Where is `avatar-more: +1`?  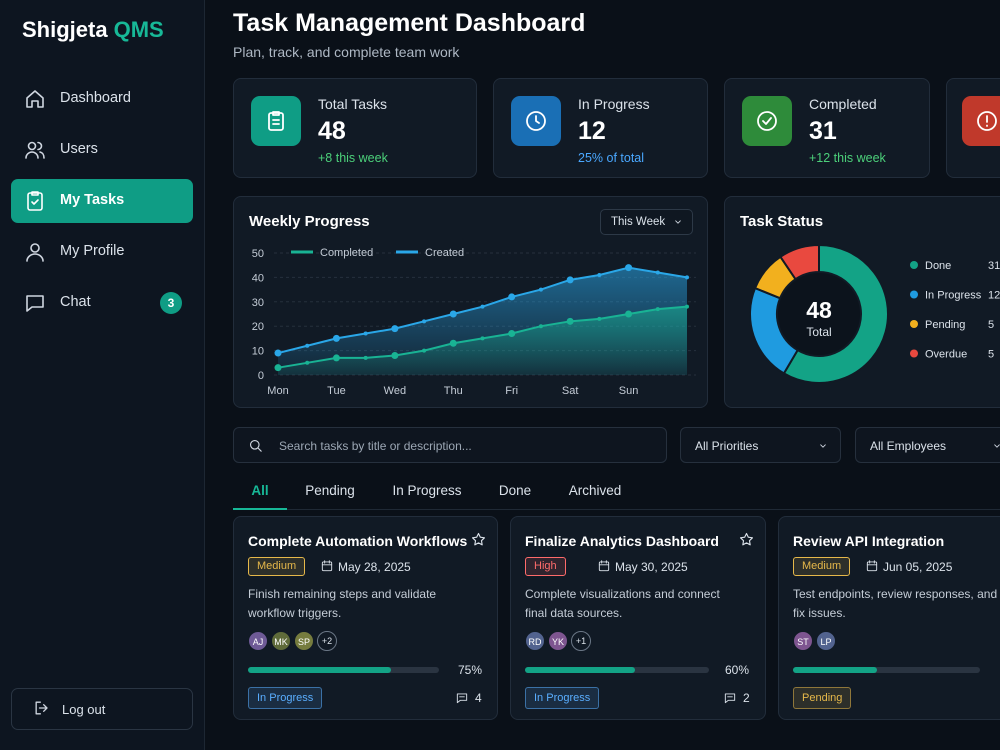
avatar-more: +1 is located at coordinates (581, 641).